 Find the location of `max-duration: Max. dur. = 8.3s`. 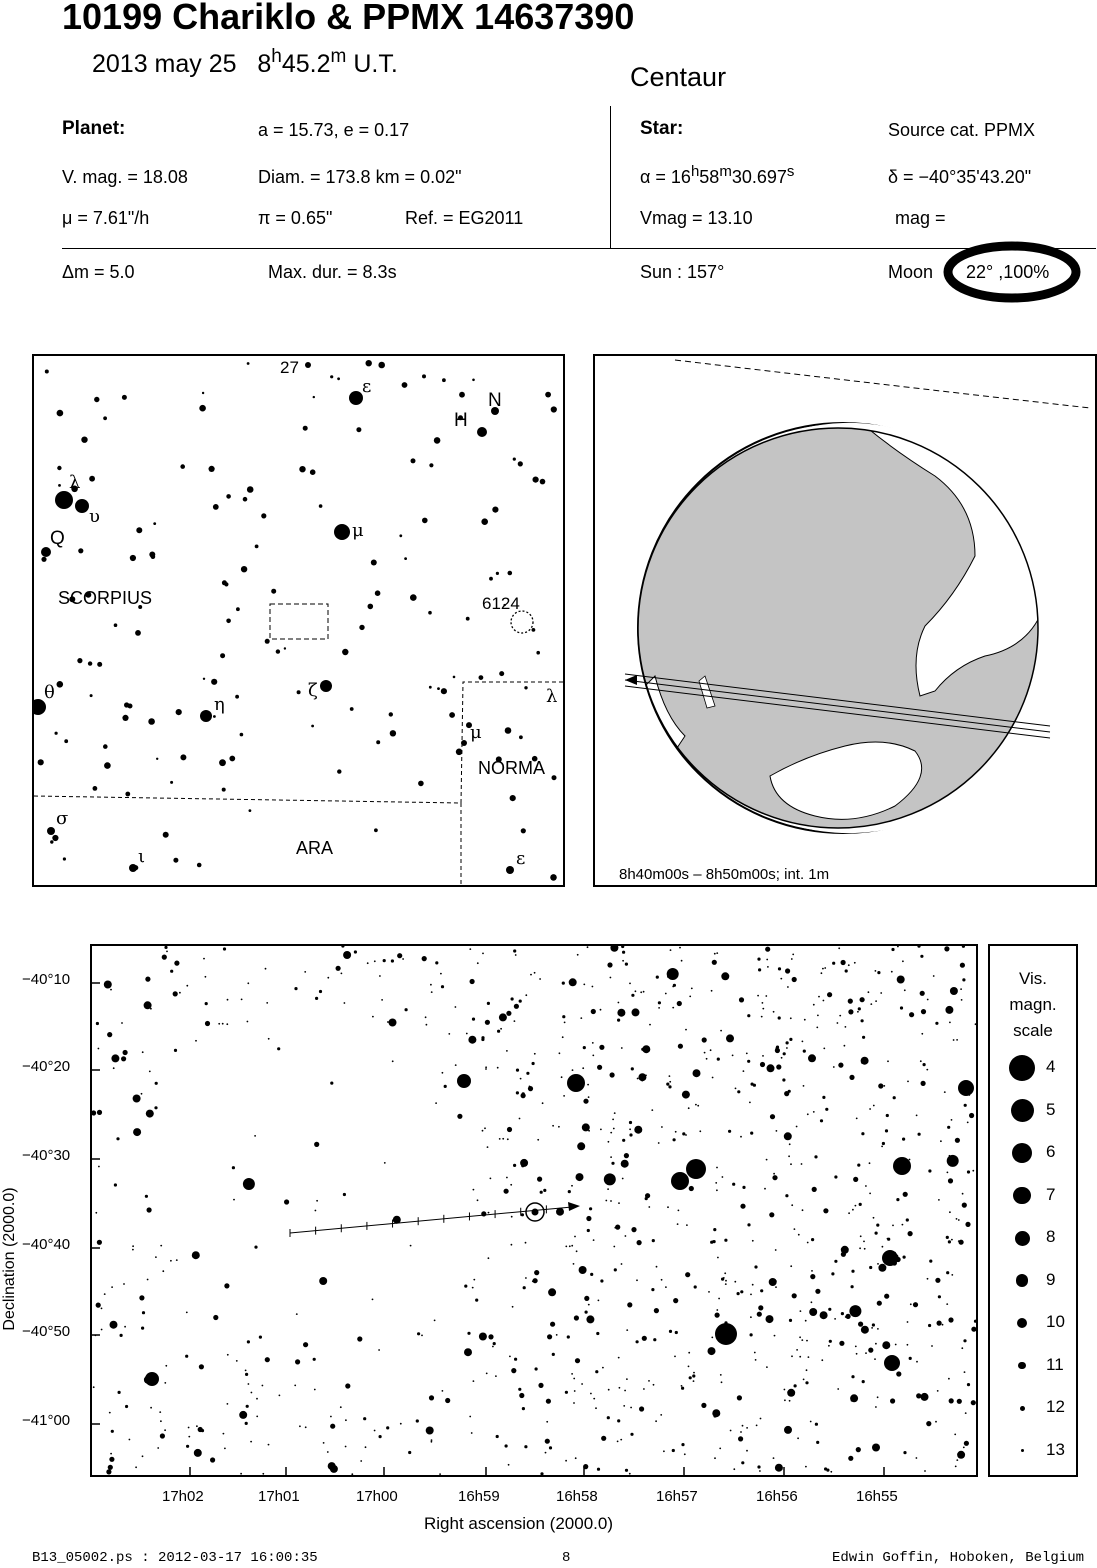

max-duration: Max. dur. = 8.3s is located at coordinates (332, 272).